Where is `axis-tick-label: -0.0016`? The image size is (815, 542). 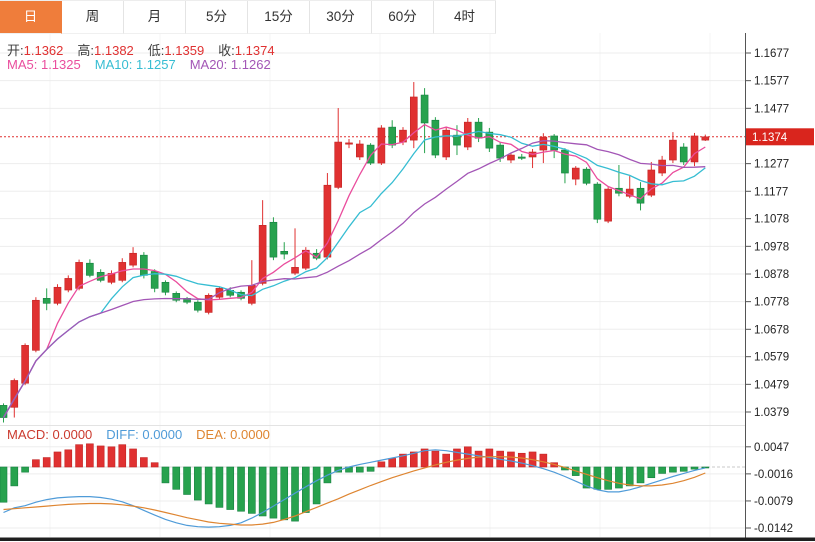
axis-tick-label: -0.0016 is located at coordinates (773, 475).